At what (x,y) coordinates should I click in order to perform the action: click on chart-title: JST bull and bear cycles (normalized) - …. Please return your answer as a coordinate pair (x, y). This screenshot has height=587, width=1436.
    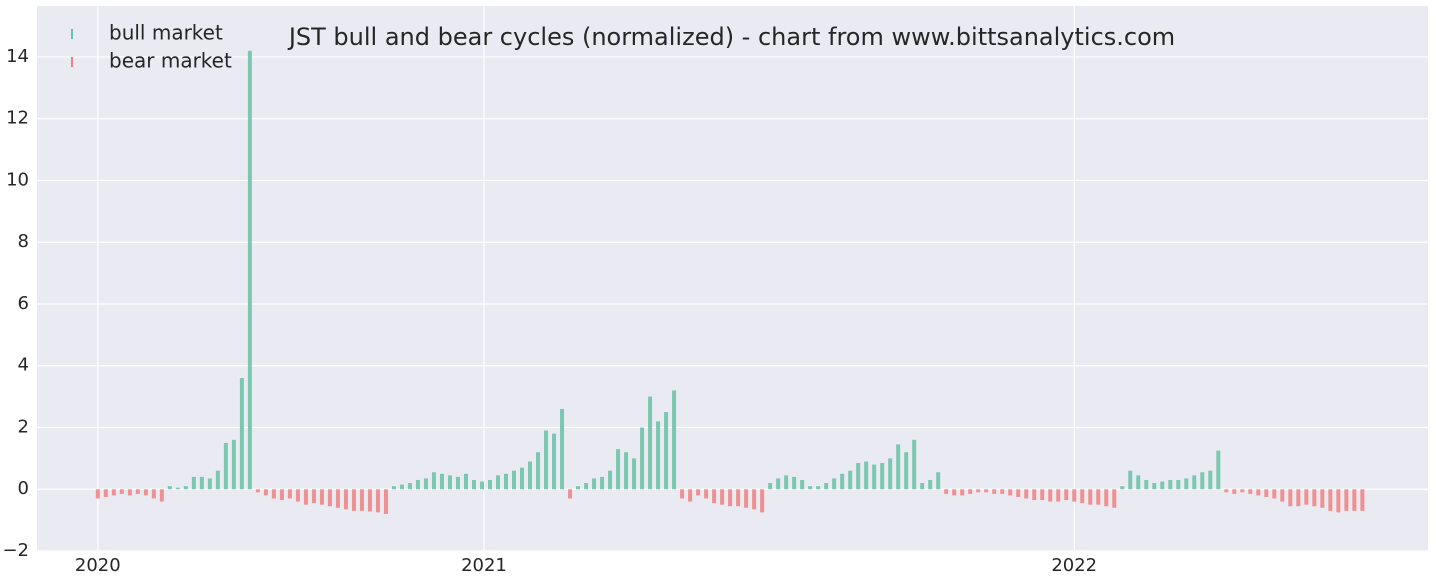
    Looking at the image, I should click on (731, 37).